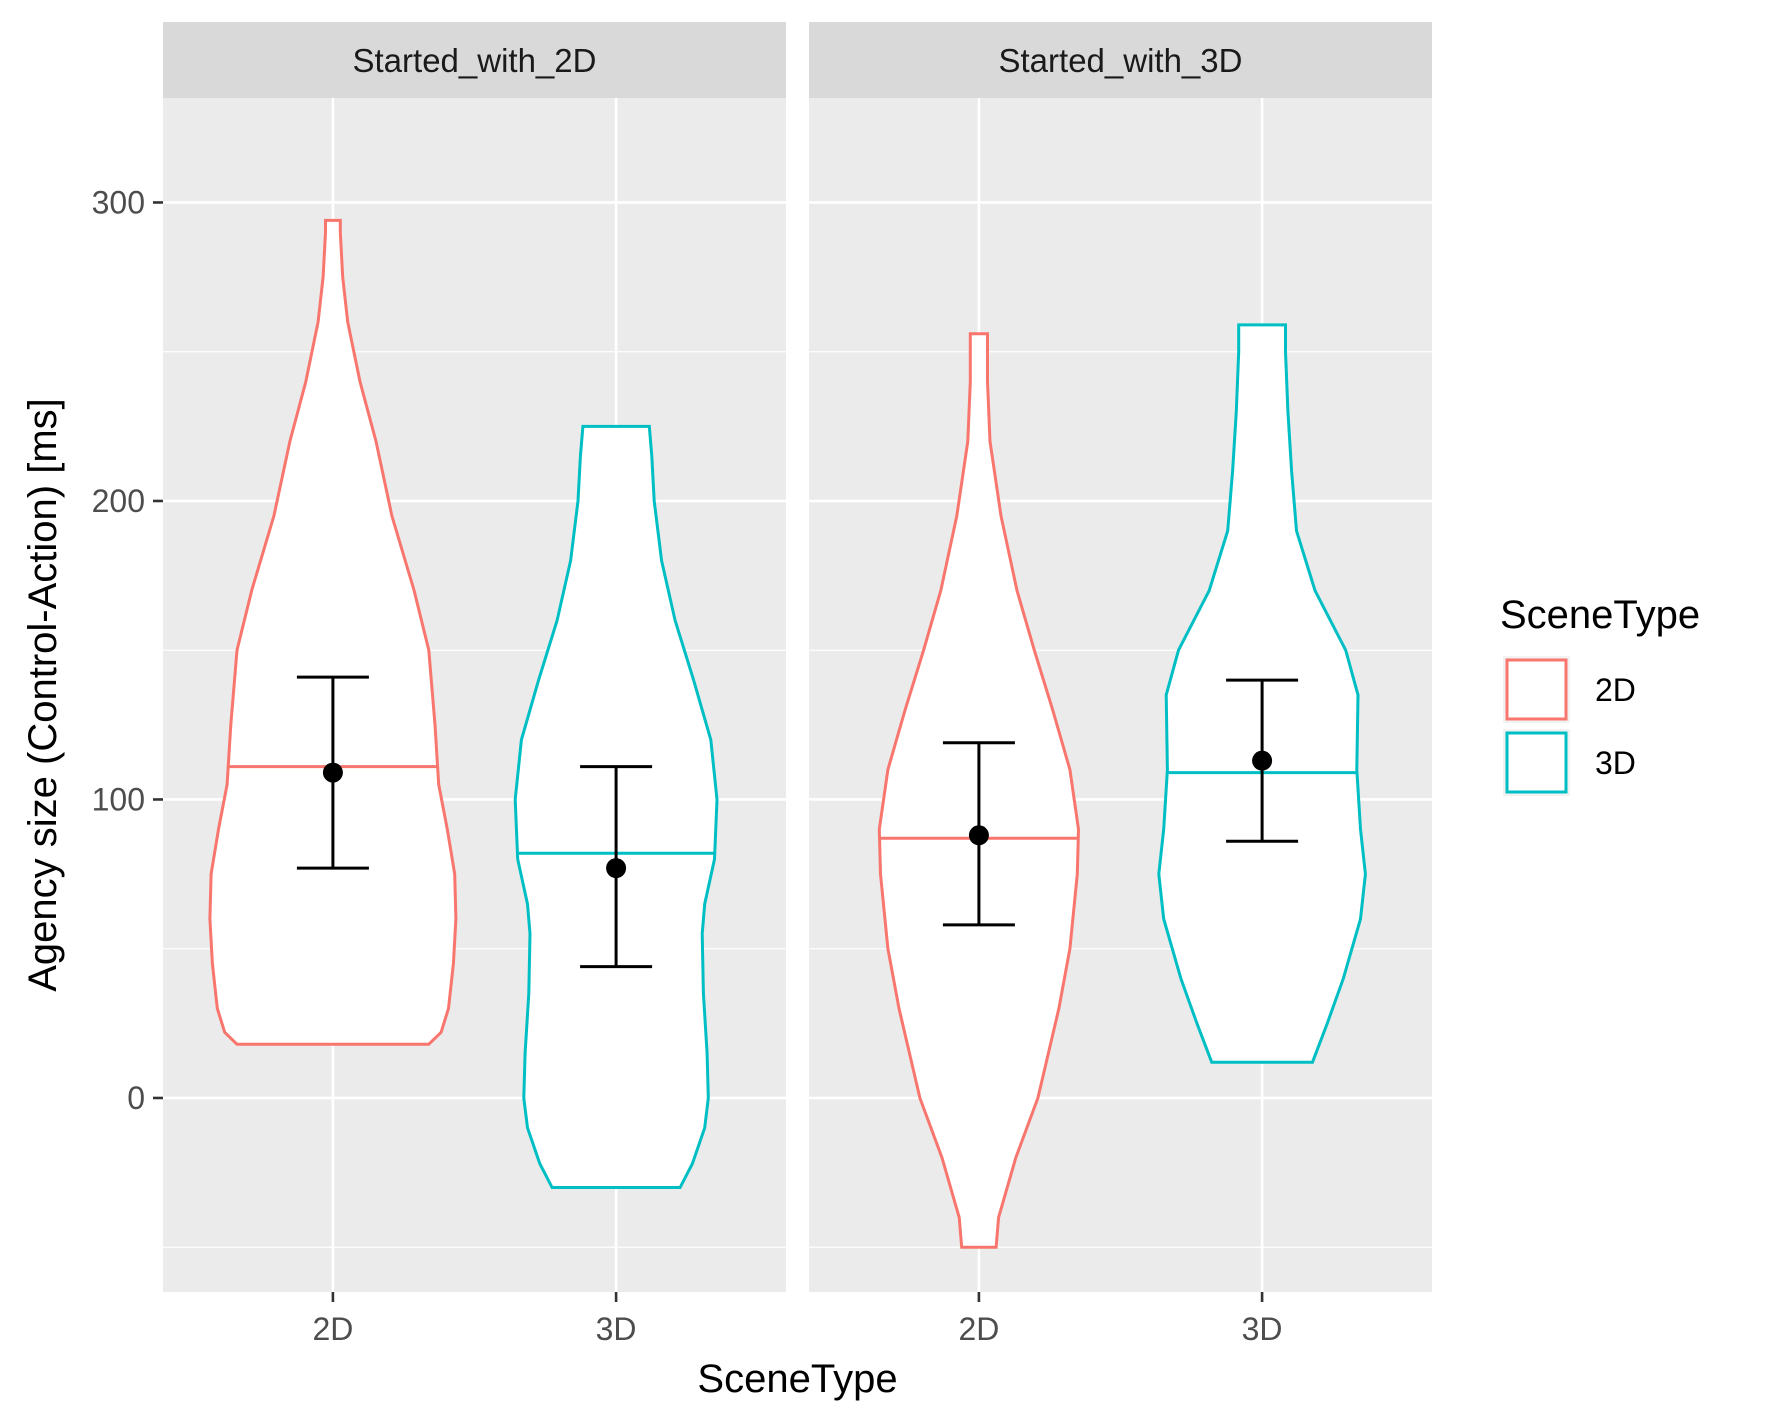  Describe the element at coordinates (118, 799) in the screenshot. I see `y-tick-label: 100` at that location.